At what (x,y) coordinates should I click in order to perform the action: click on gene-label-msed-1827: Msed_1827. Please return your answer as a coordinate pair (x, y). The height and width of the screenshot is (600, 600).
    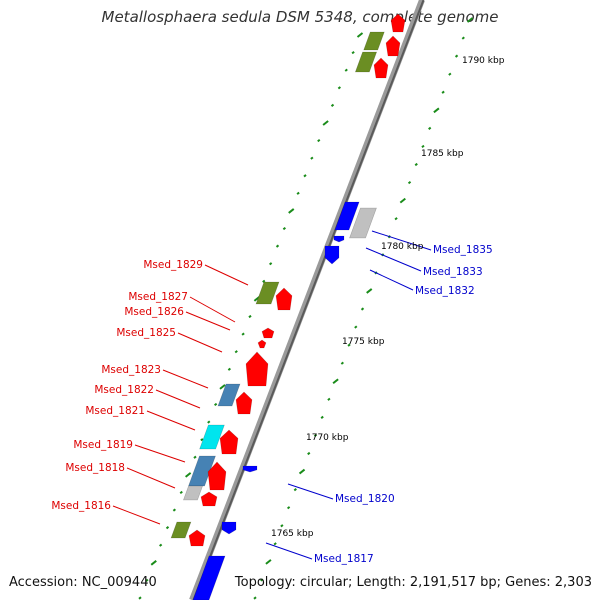
    Looking at the image, I should click on (158, 297).